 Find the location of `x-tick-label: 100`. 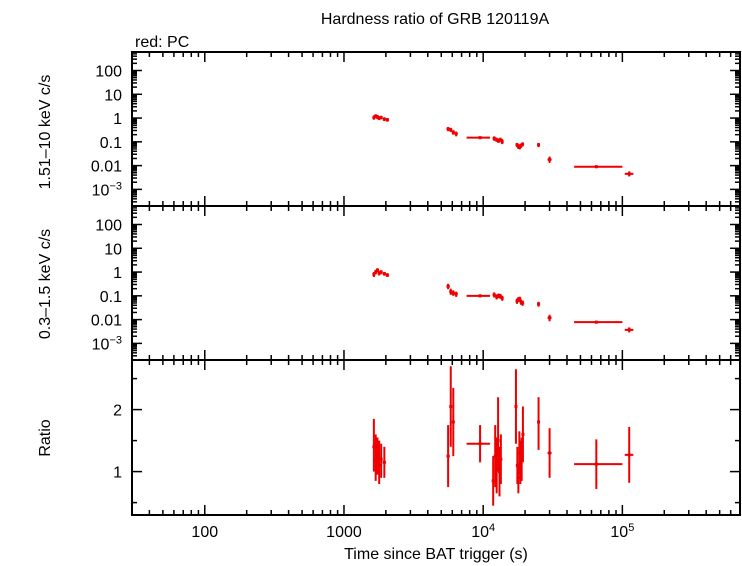

x-tick-label: 100 is located at coordinates (204, 532).